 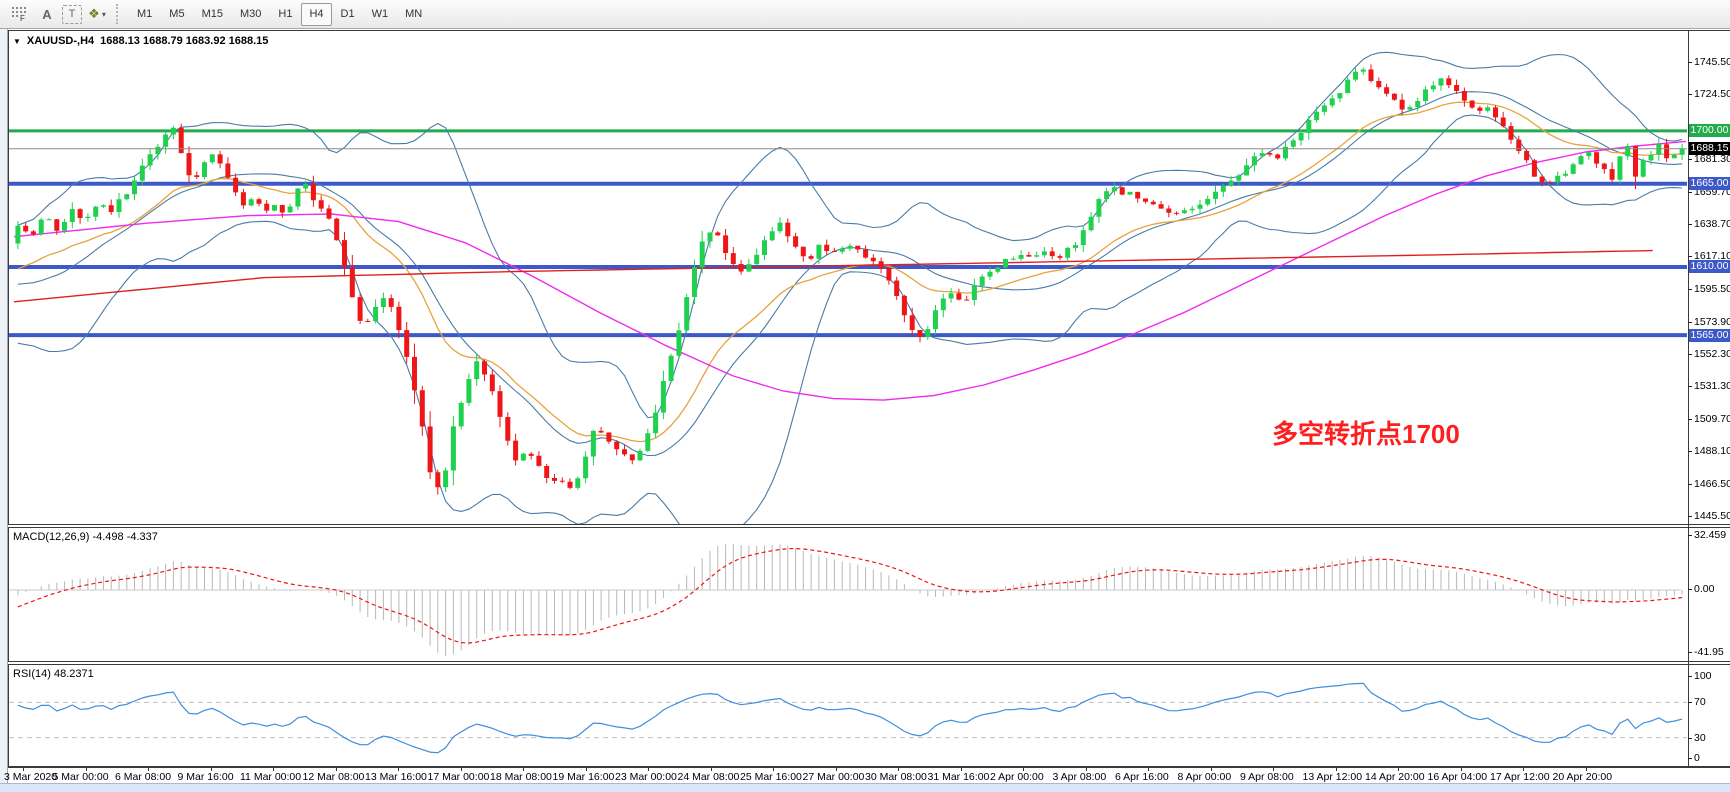 I want to click on date-label: 11 Mar 00:00, so click(x=271, y=777).